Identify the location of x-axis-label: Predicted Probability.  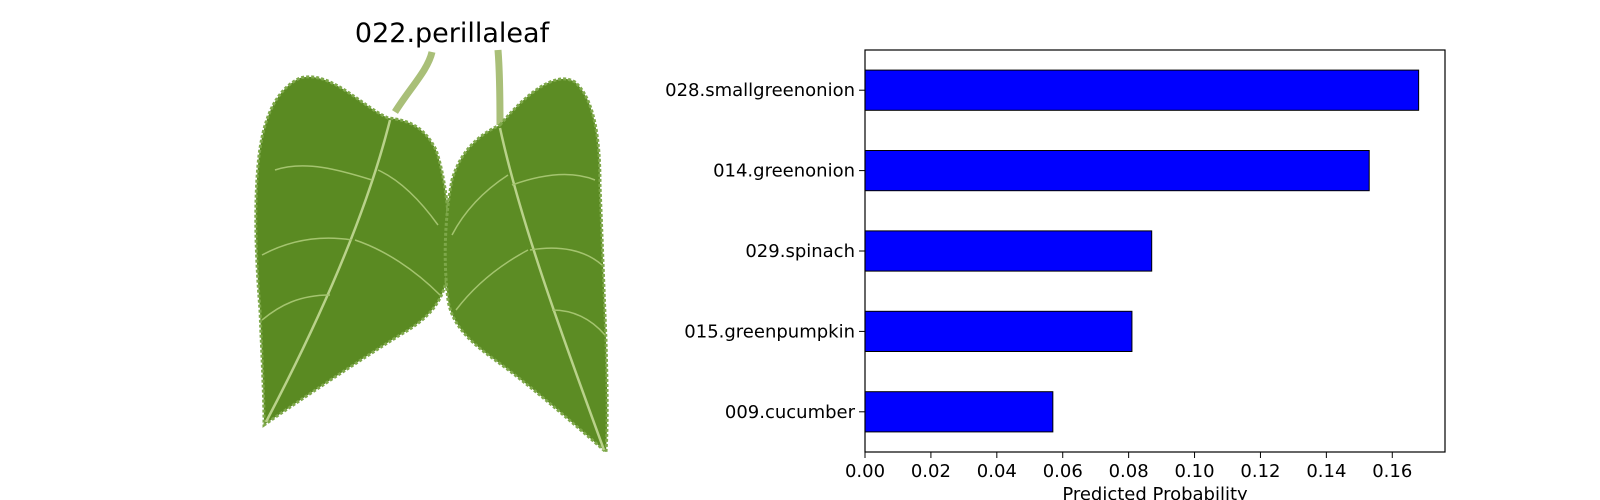
(1155, 492).